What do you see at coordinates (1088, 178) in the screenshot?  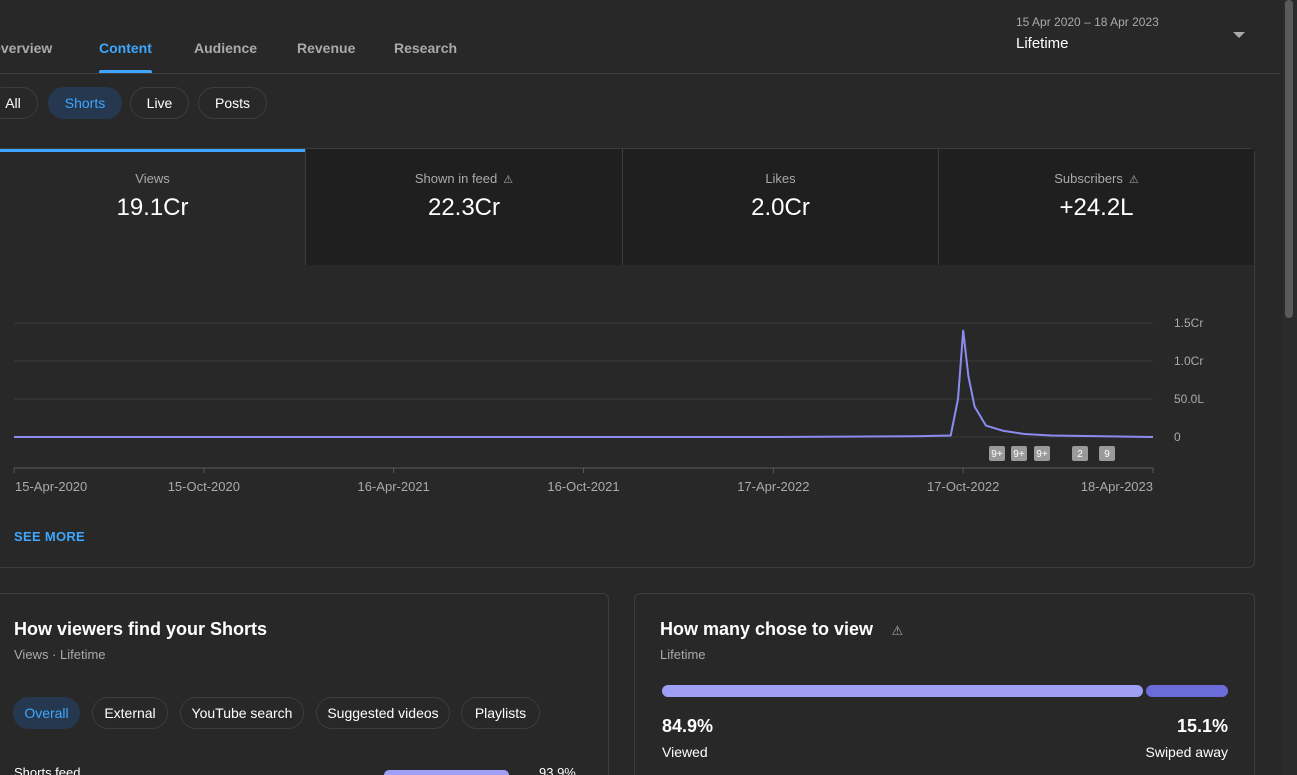 I see `metric-label: Subscribers` at bounding box center [1088, 178].